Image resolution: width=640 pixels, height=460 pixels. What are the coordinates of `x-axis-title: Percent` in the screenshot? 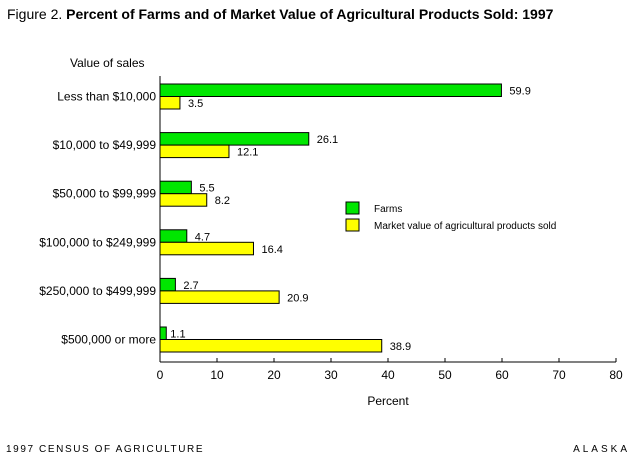 It's located at (388, 401).